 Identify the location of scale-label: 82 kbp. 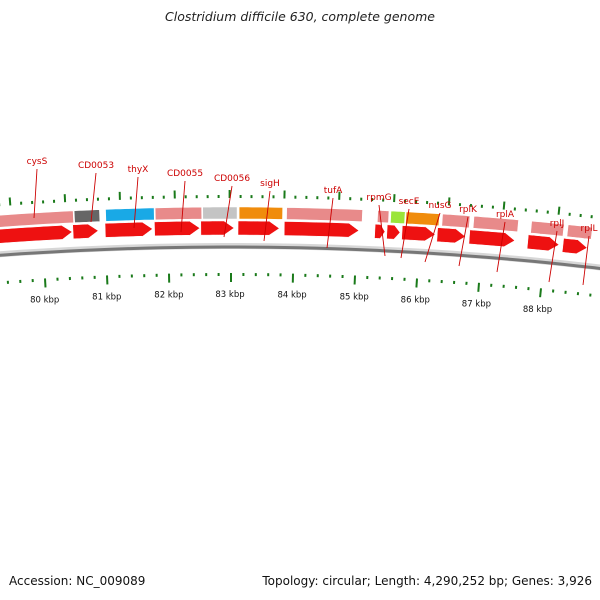
(168, 296).